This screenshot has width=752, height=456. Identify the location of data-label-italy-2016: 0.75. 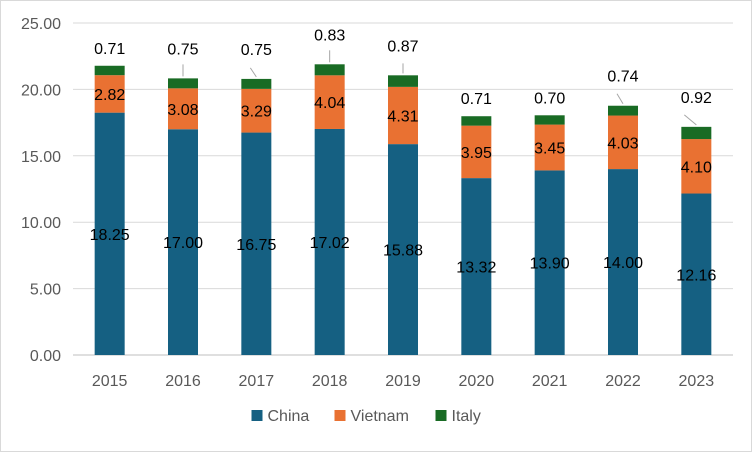
(182, 49).